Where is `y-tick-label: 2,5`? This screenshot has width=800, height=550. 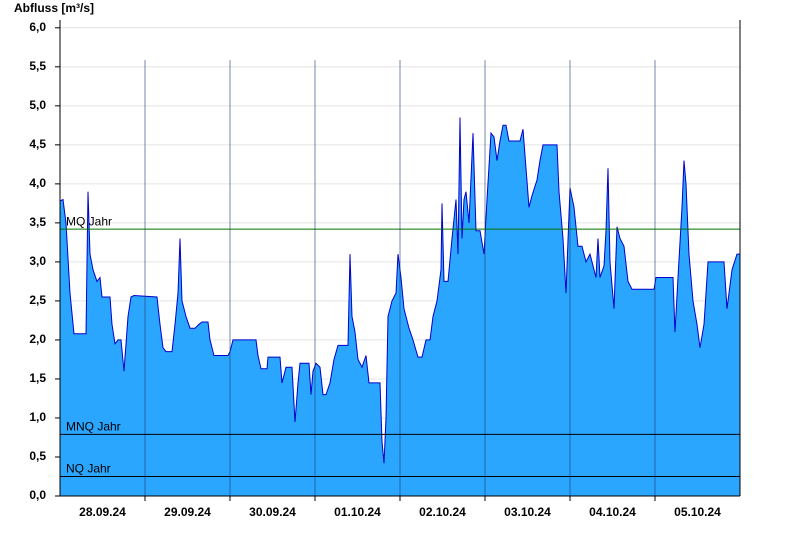 y-tick-label: 2,5 is located at coordinates (37, 300).